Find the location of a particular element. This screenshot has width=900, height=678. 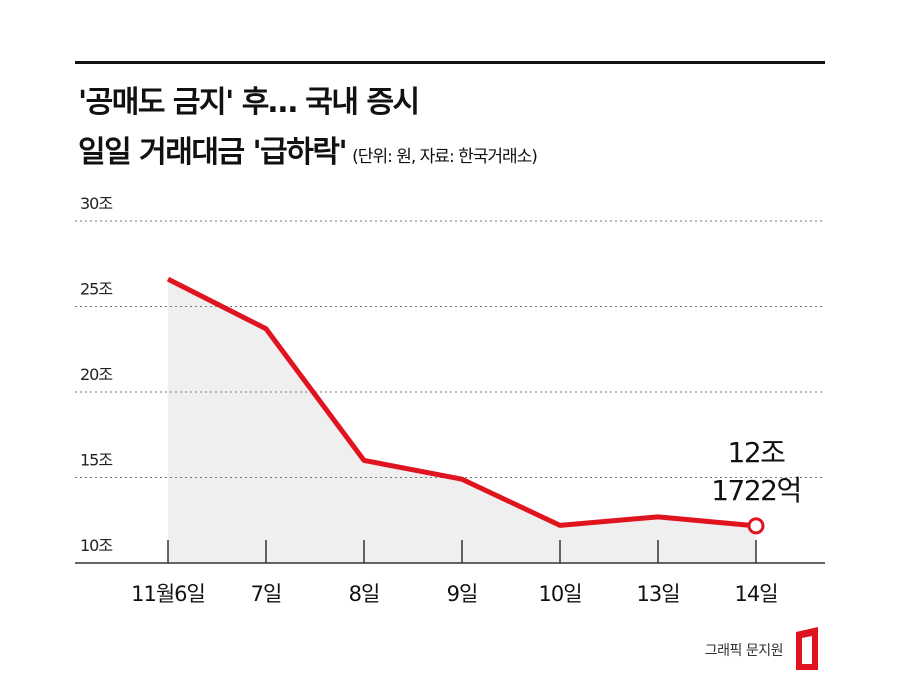

x-tick-label: 14일 is located at coordinates (755, 594).